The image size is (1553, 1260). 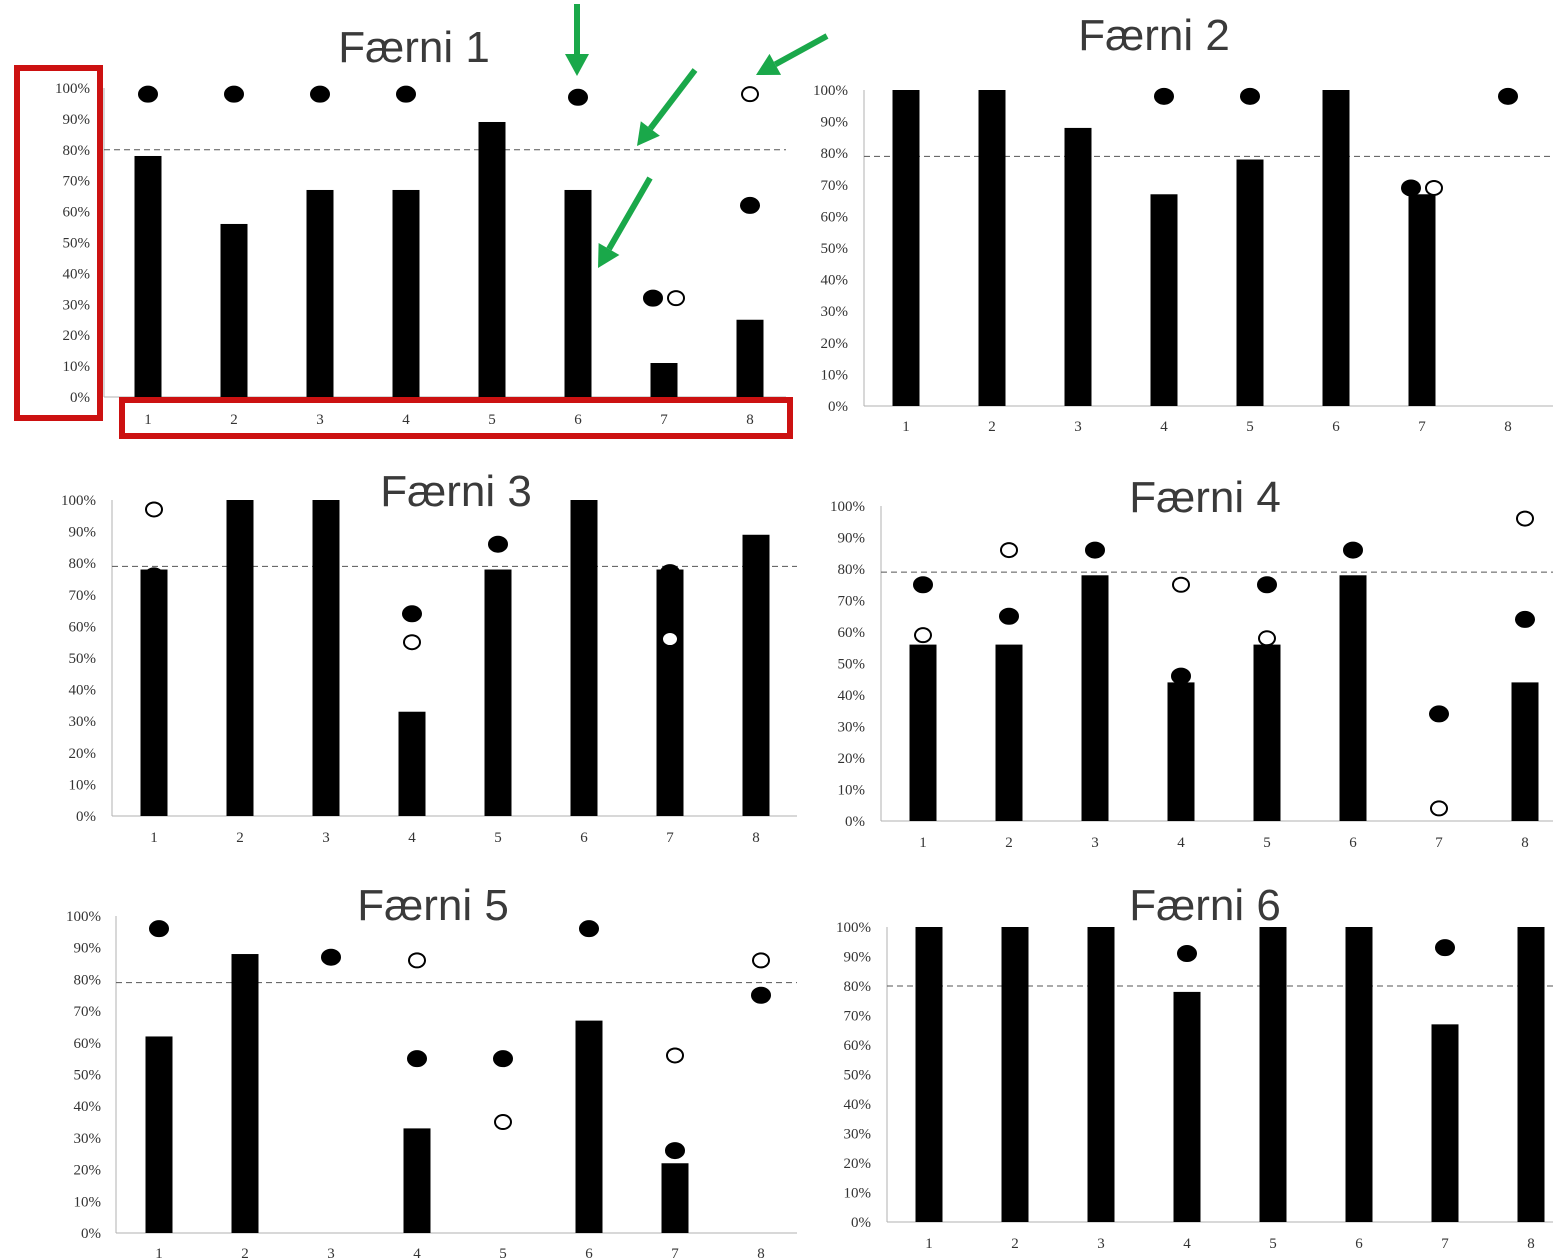 What do you see at coordinates (492, 420) in the screenshot?
I see `x-tick-label: 5` at bounding box center [492, 420].